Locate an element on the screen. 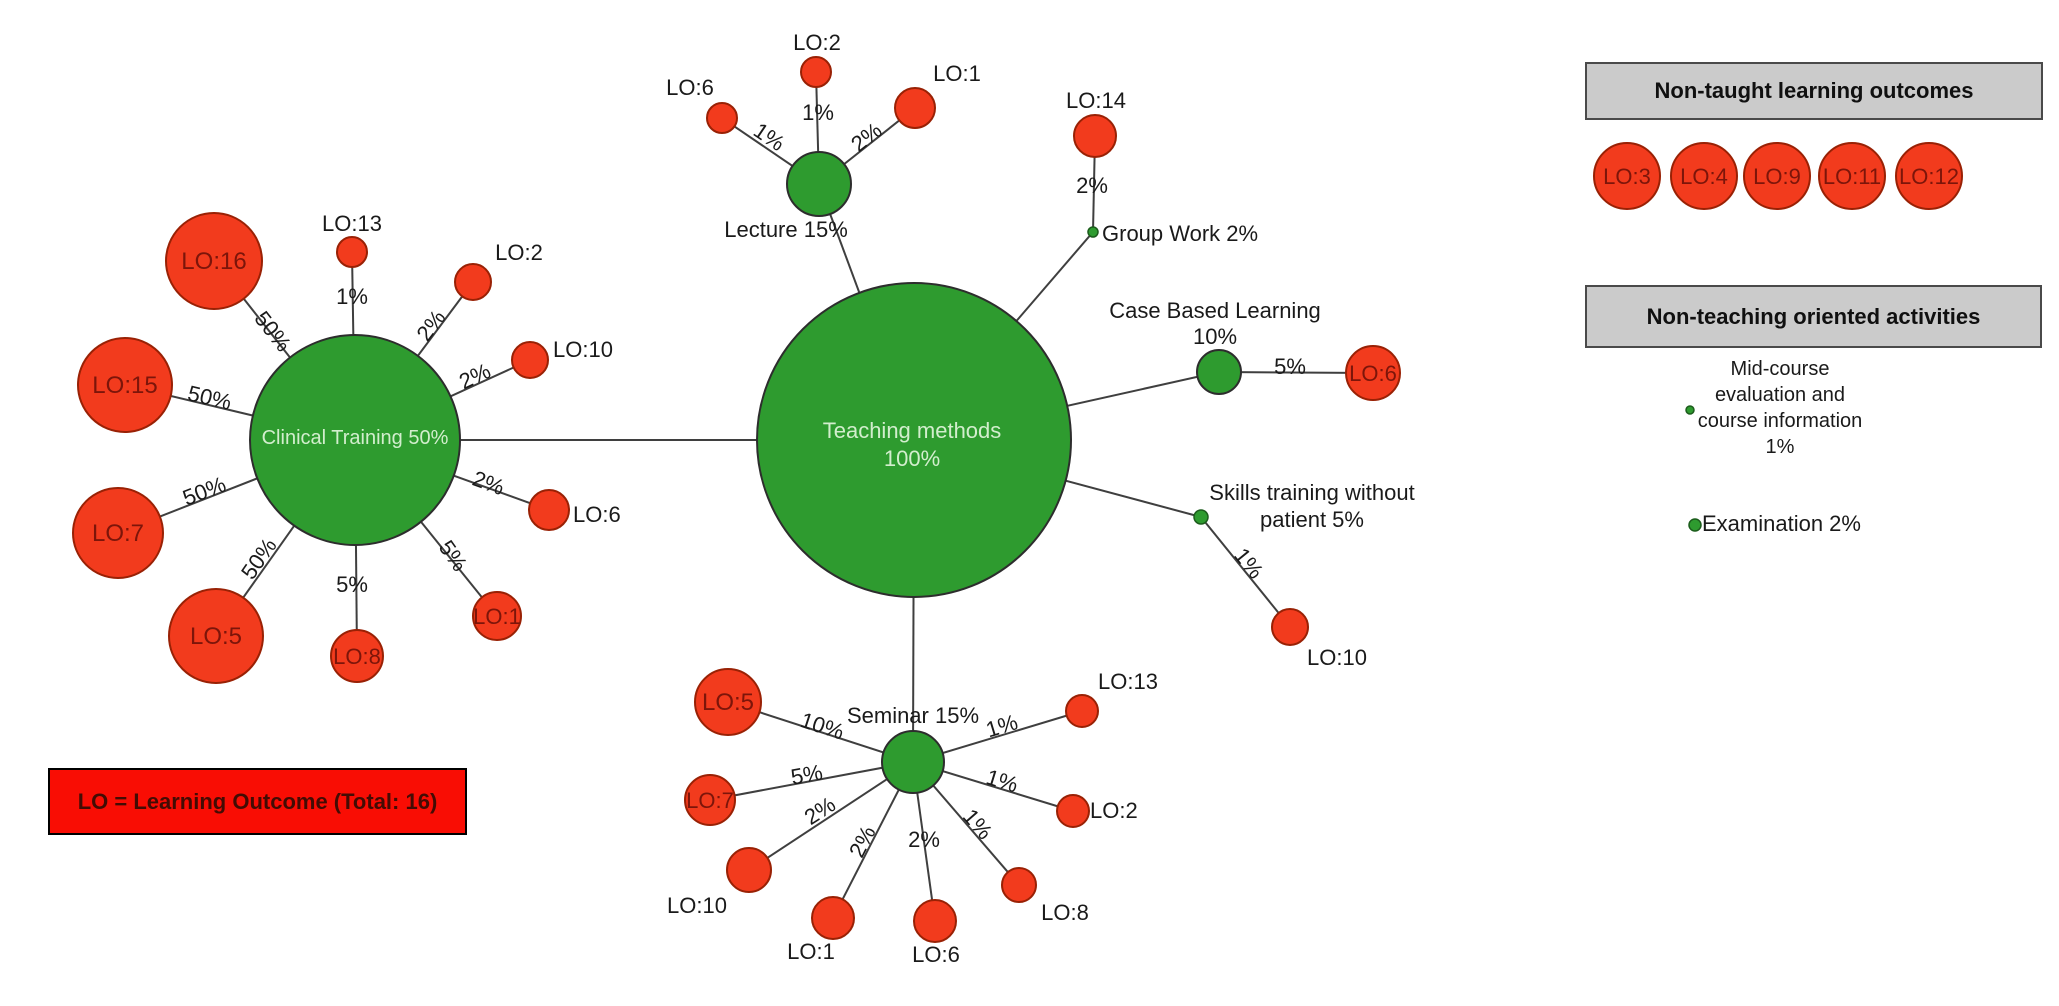 This screenshot has width=2059, height=1006. seminar-circle is located at coordinates (913, 762).